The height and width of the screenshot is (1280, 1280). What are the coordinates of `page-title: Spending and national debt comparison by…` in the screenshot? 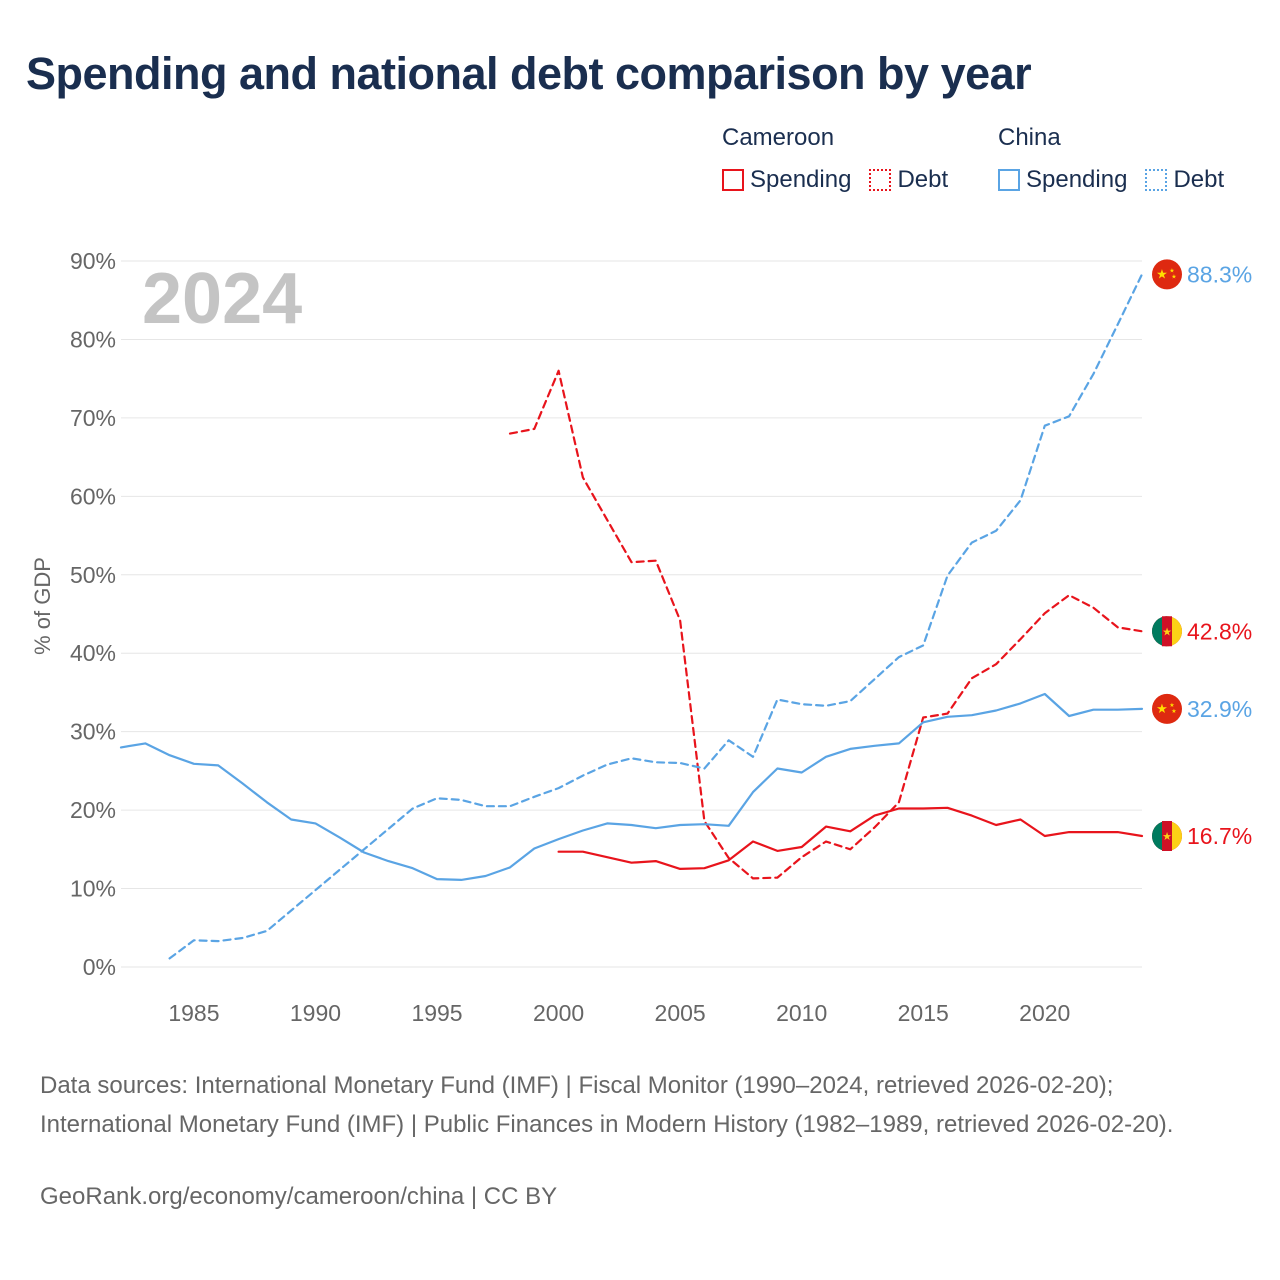 It's located at (529, 73).